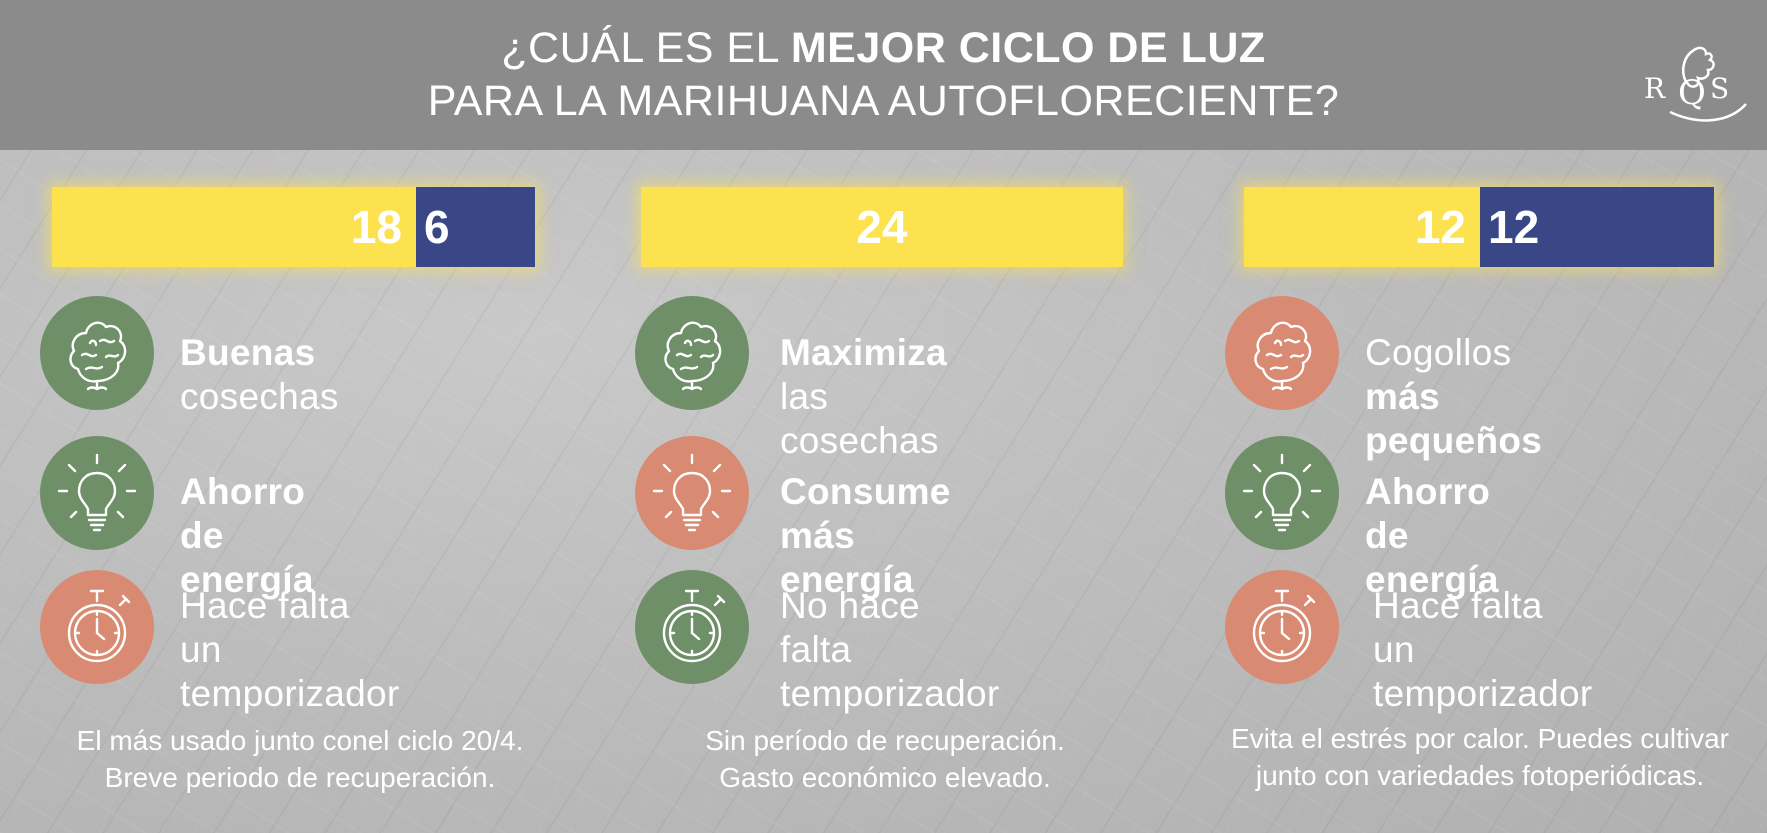 This screenshot has width=1767, height=833. I want to click on harvest-label-text: Cogollos, so click(1438, 352).